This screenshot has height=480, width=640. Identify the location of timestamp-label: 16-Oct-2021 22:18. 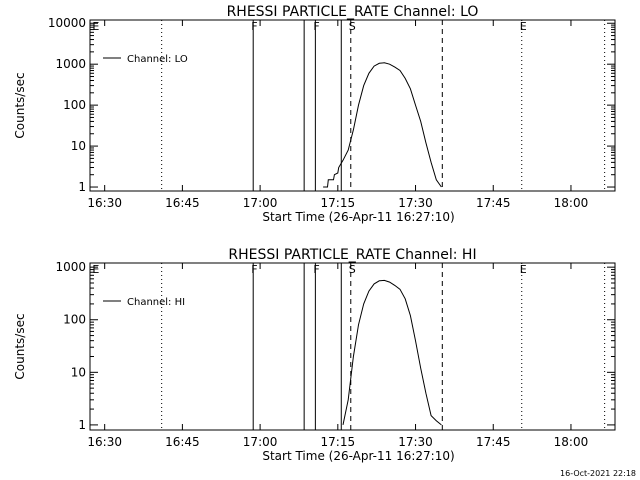
(598, 473).